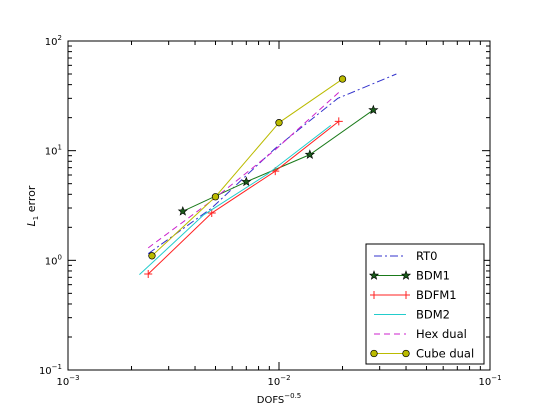 The image size is (545, 411). I want to click on y-axis-label-main: L, so click(31, 223).